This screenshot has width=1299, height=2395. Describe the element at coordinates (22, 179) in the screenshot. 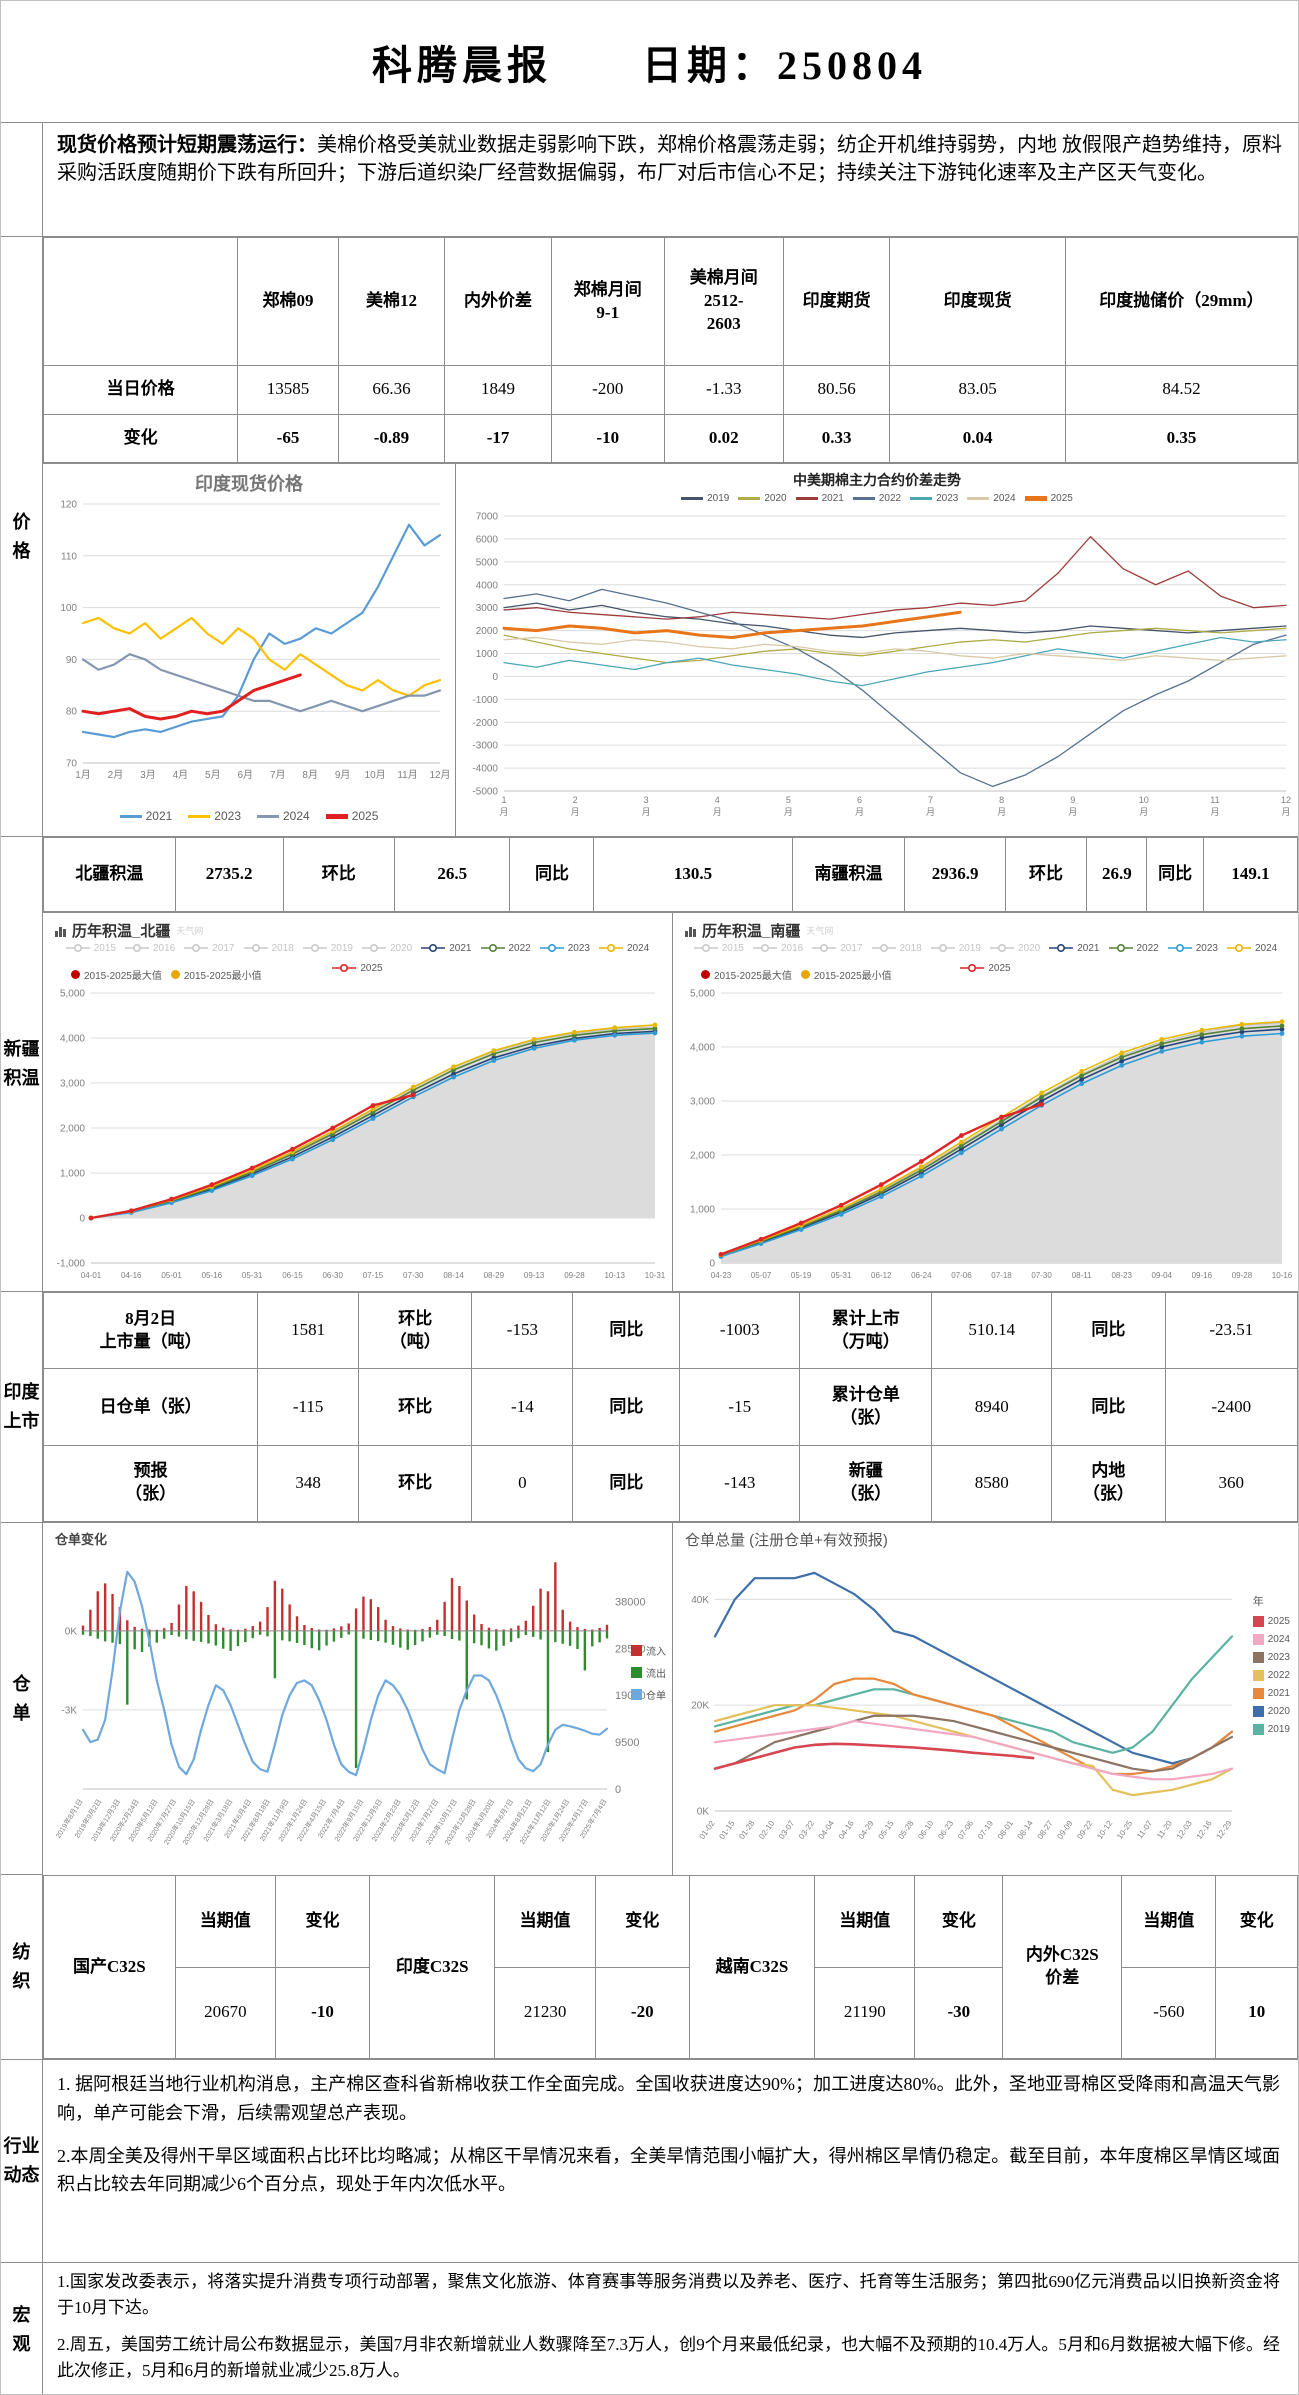

I see `side-cell-empty` at that location.